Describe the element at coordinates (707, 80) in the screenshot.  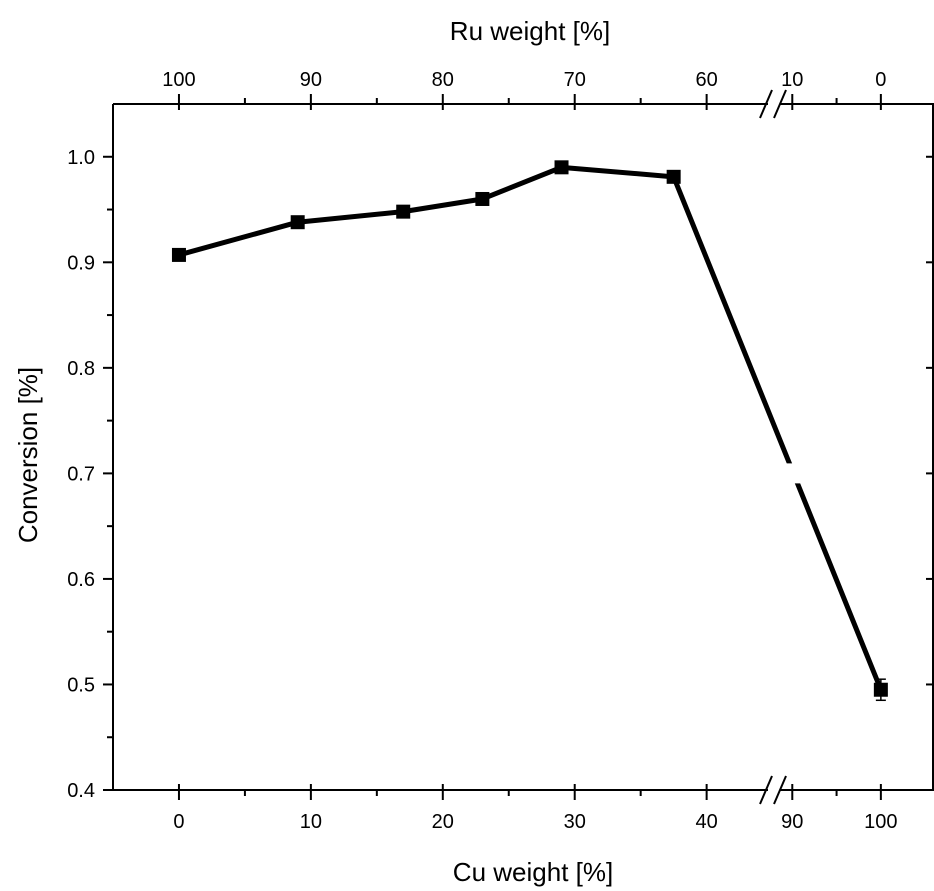
I see `x2-tick-label: 60` at that location.